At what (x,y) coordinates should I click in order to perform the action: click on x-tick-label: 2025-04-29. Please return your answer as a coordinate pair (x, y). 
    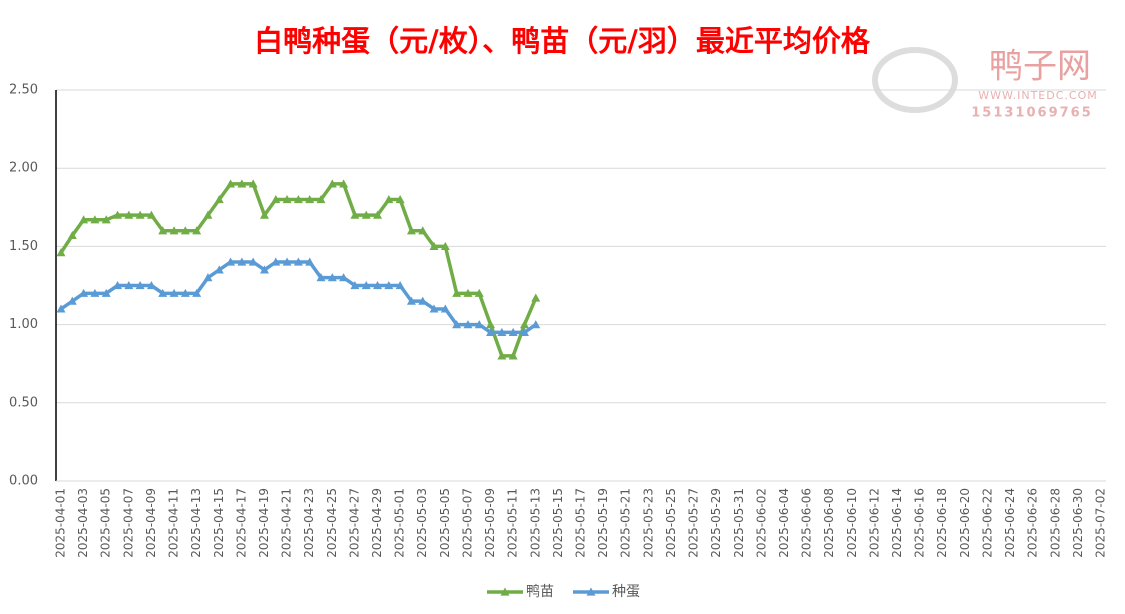
    Looking at the image, I should click on (377, 523).